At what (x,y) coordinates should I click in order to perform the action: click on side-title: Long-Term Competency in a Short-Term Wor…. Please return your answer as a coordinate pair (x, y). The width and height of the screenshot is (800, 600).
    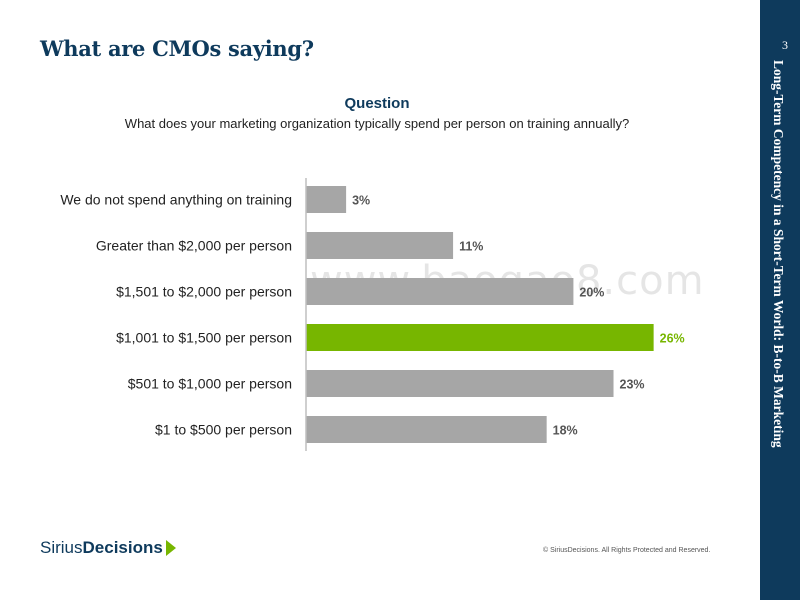
    Looking at the image, I should click on (781, 270).